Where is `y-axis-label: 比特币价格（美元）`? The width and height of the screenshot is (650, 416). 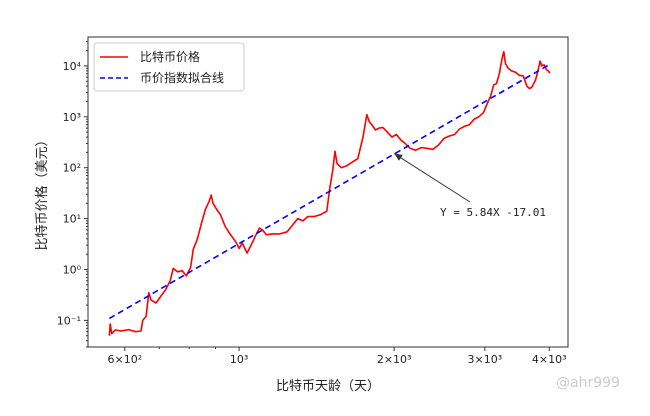
y-axis-label: 比特币价格（美元） is located at coordinates (42, 191).